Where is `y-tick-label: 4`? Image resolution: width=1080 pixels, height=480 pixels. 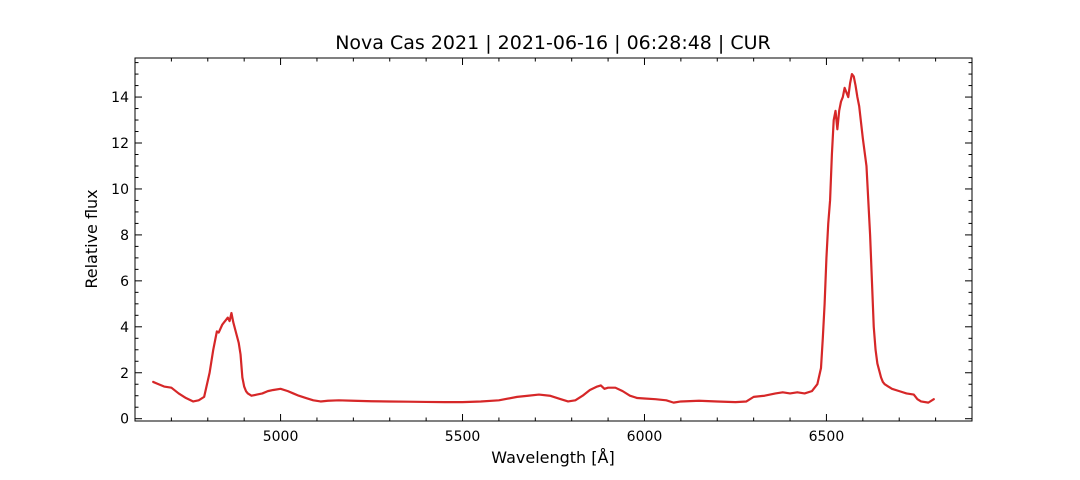 y-tick-label: 4 is located at coordinates (124, 328).